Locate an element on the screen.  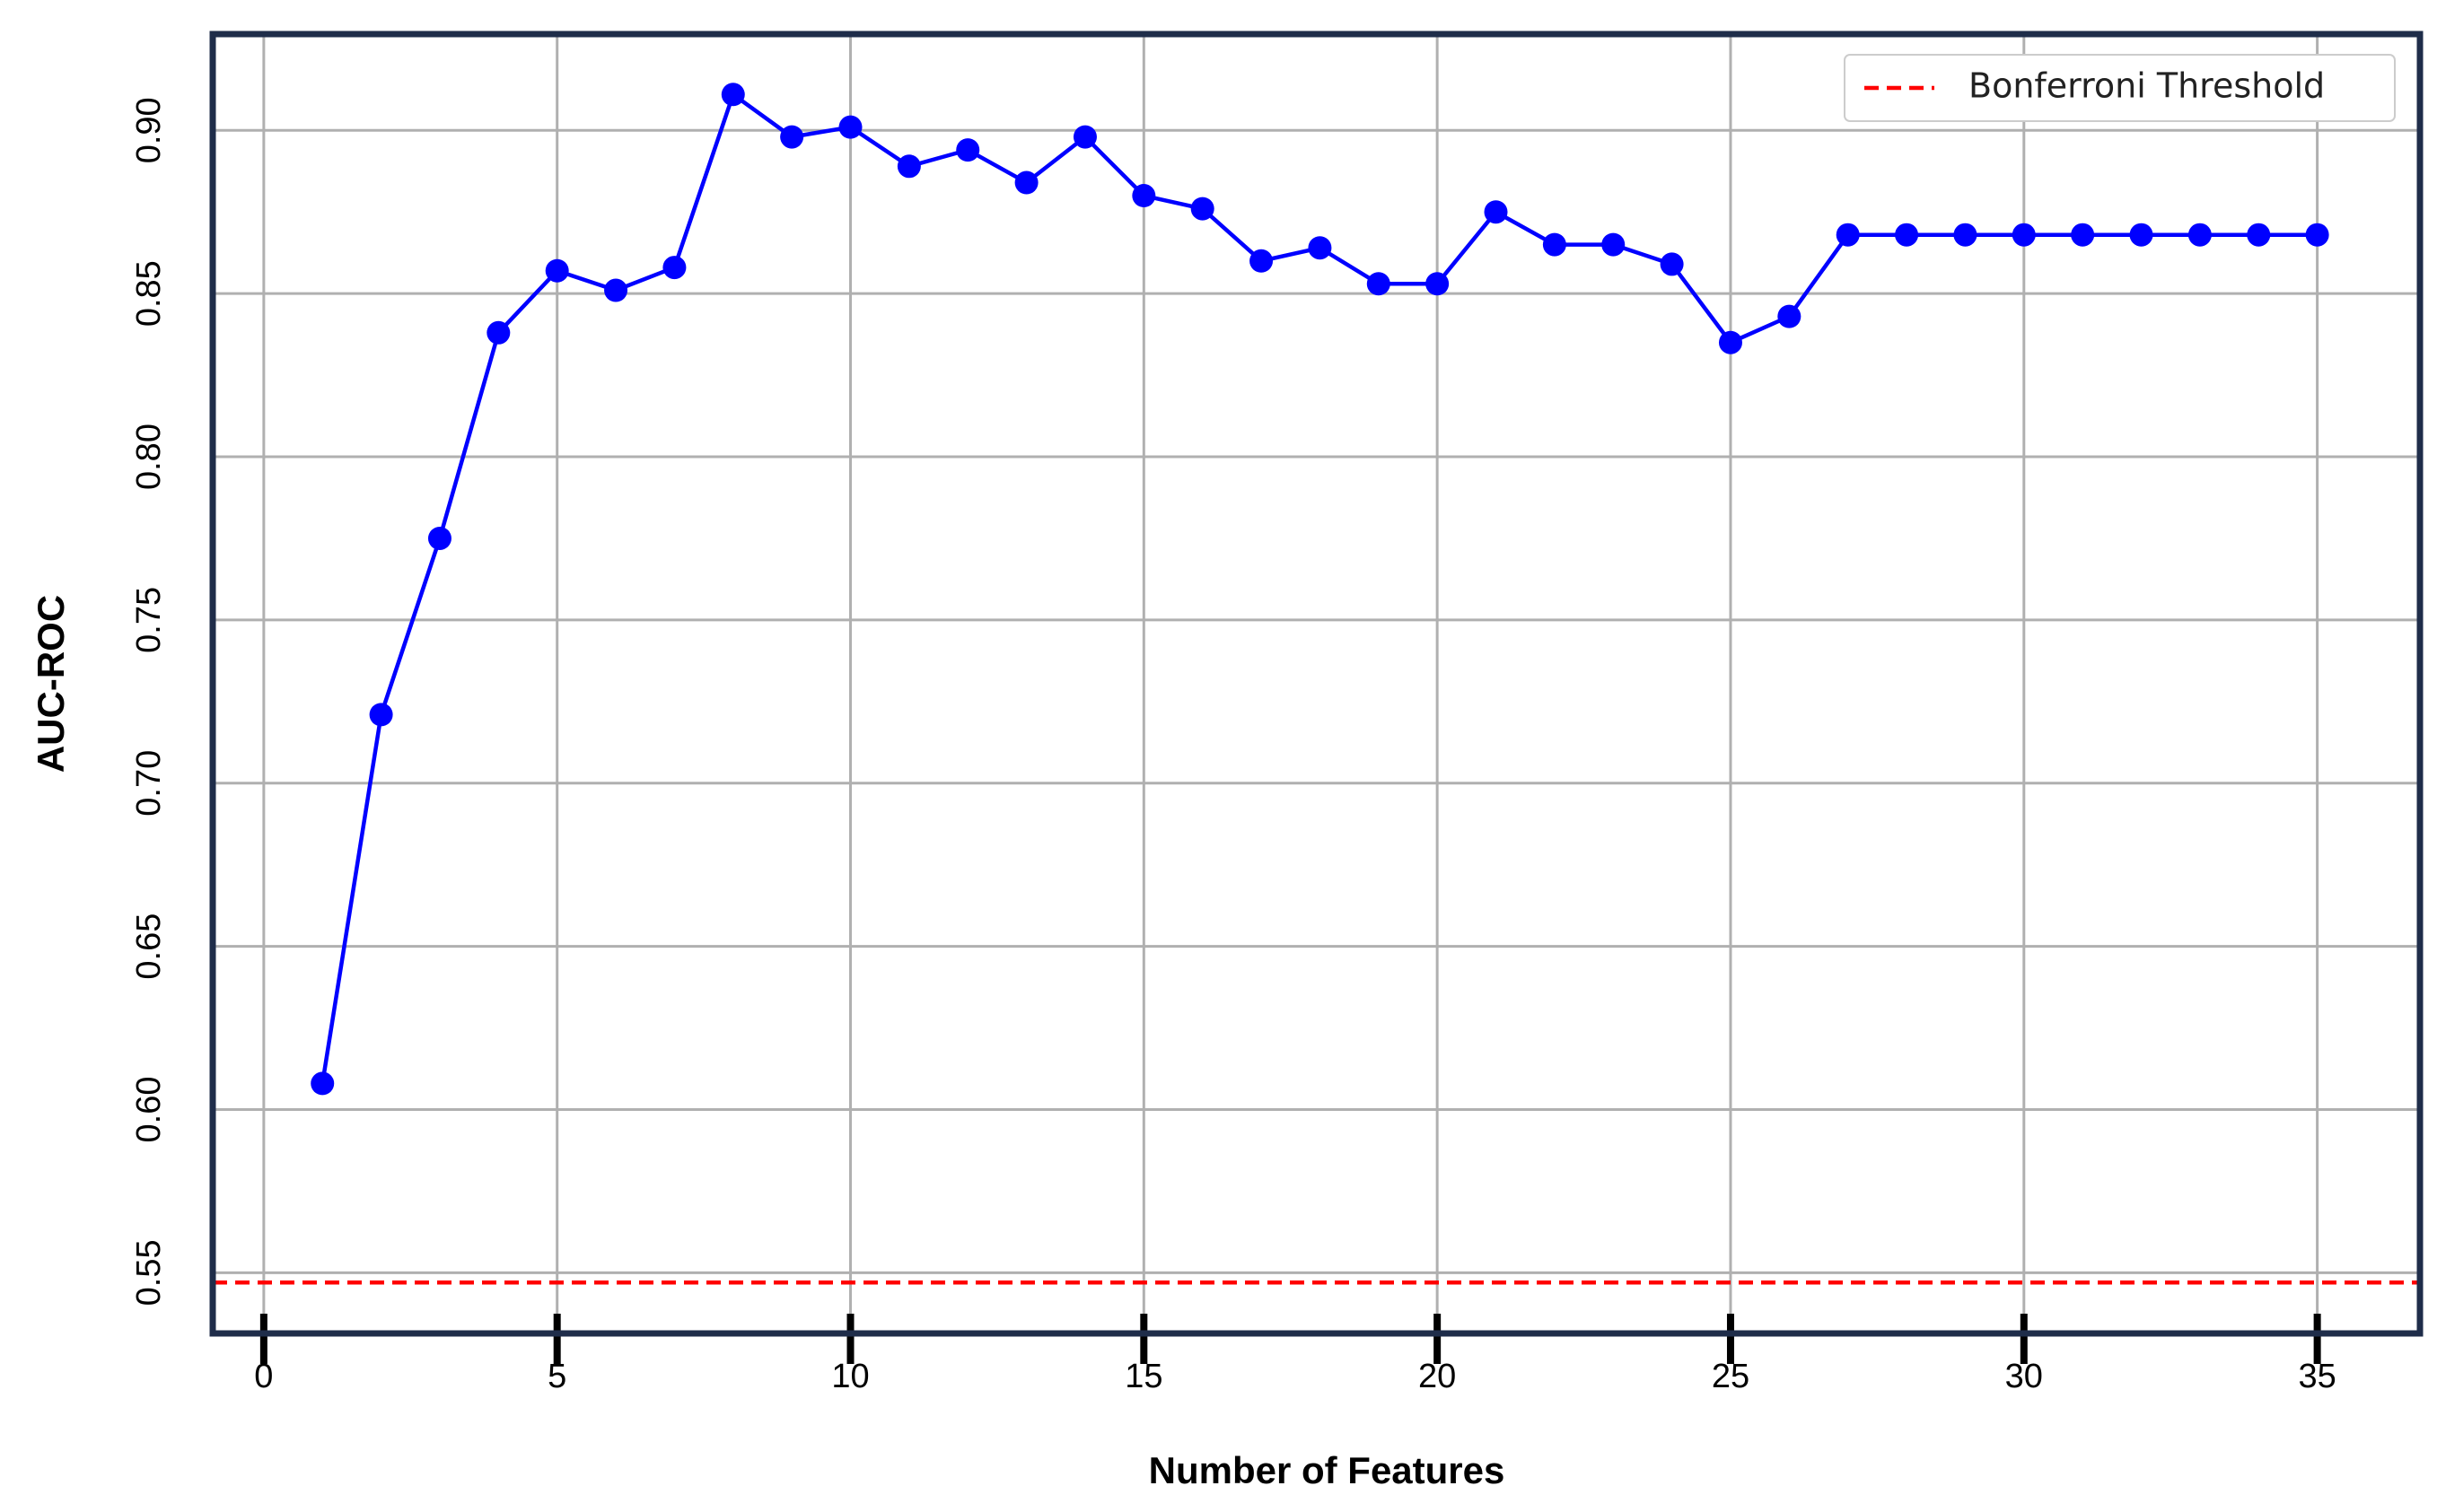
x-tick-label: 35 is located at coordinates (2317, 1376).